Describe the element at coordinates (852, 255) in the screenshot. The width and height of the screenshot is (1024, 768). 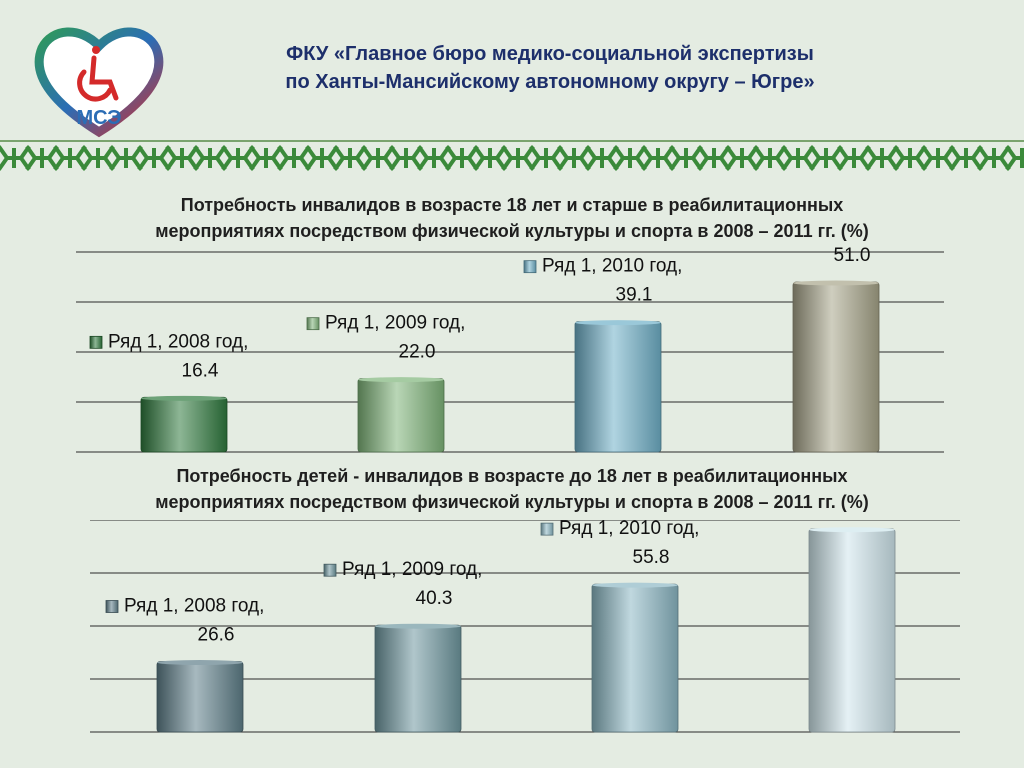
I see `data-label-value: 51.0` at that location.